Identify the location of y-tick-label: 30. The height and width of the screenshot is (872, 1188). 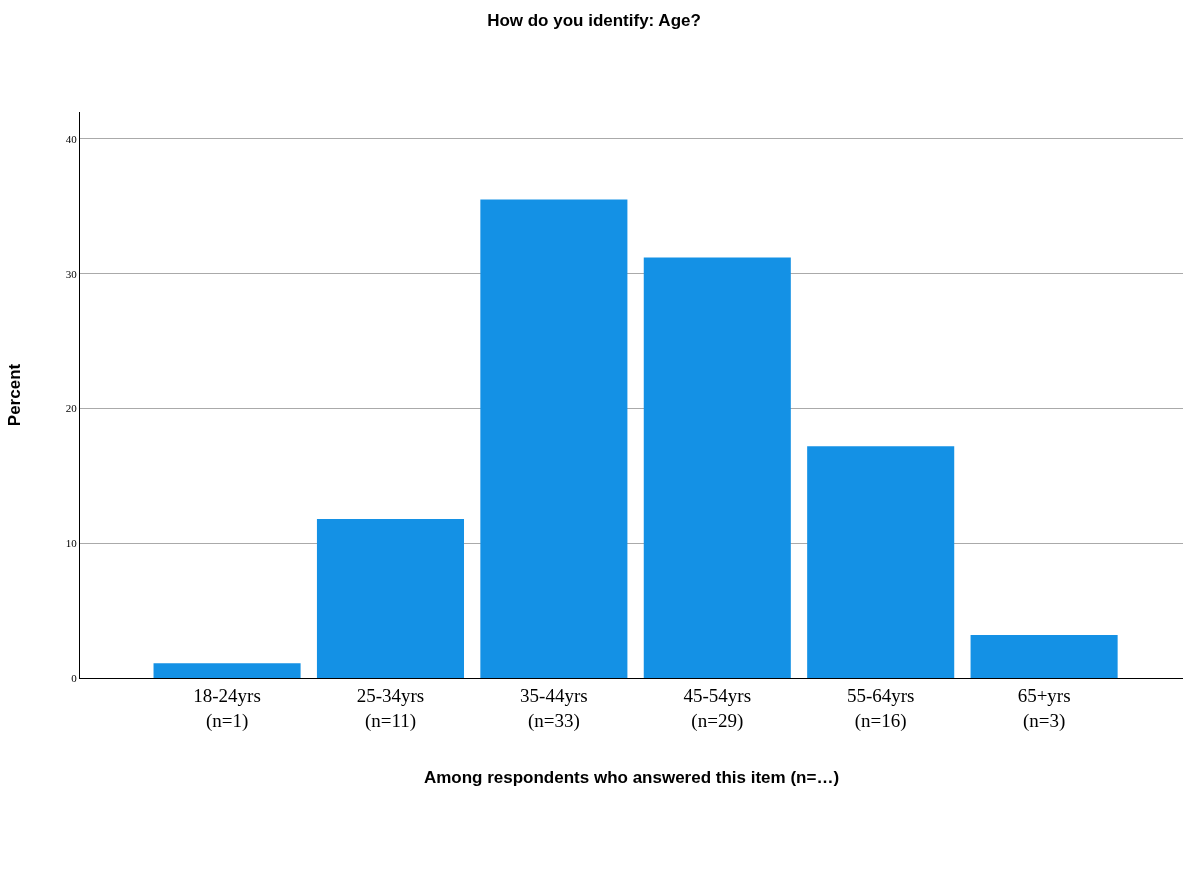
(71, 273).